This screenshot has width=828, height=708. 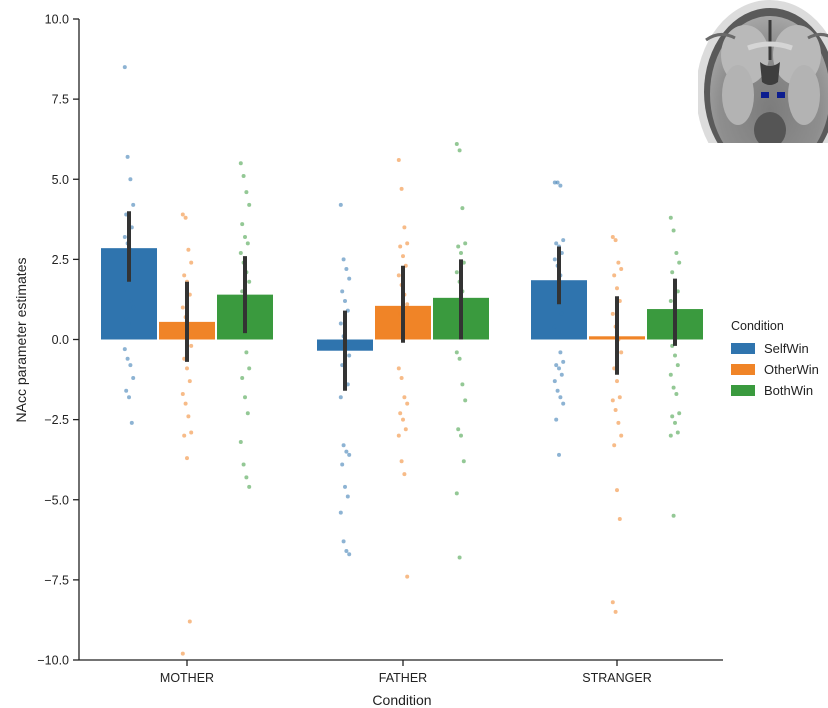 What do you see at coordinates (60, 100) in the screenshot?
I see `y-tick-label: 7.5` at bounding box center [60, 100].